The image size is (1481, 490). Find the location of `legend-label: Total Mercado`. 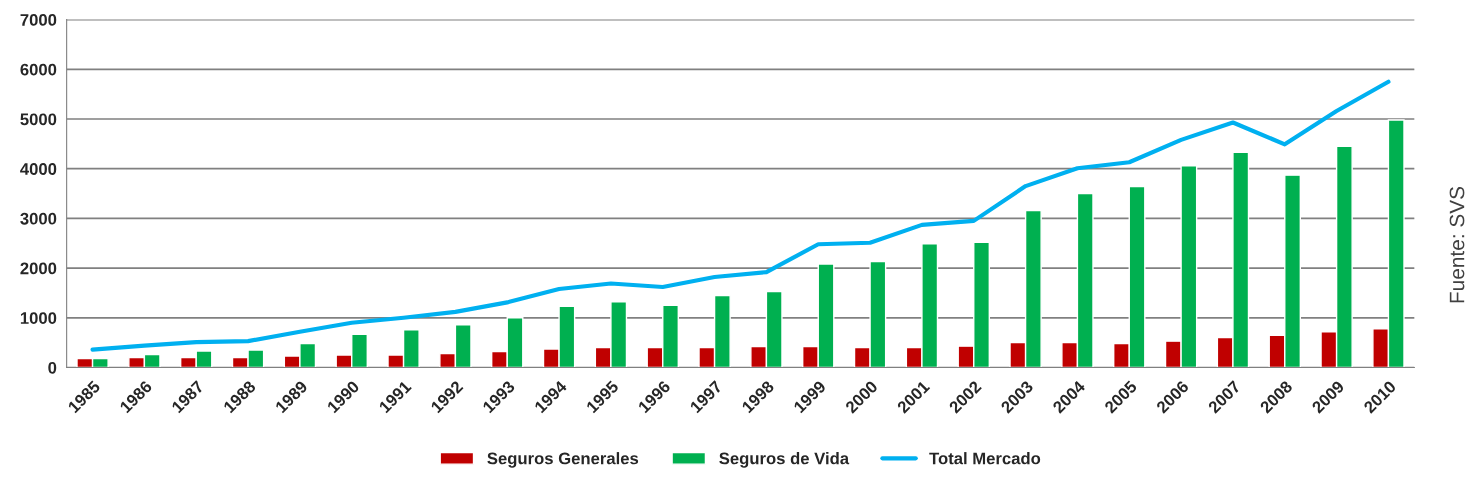

legend-label: Total Mercado is located at coordinates (985, 458).